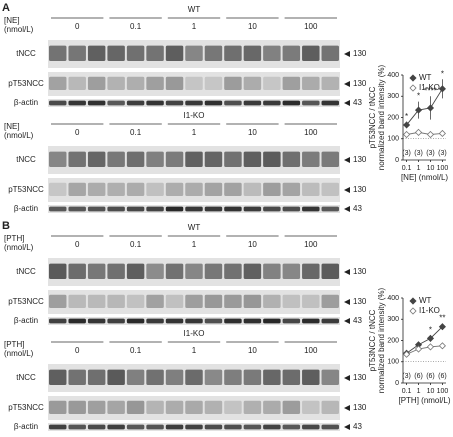 Image resolution: width=453 pixels, height=437 pixels. What do you see at coordinates (6, 8) in the screenshot?
I see `panel-letter: A` at bounding box center [6, 8].